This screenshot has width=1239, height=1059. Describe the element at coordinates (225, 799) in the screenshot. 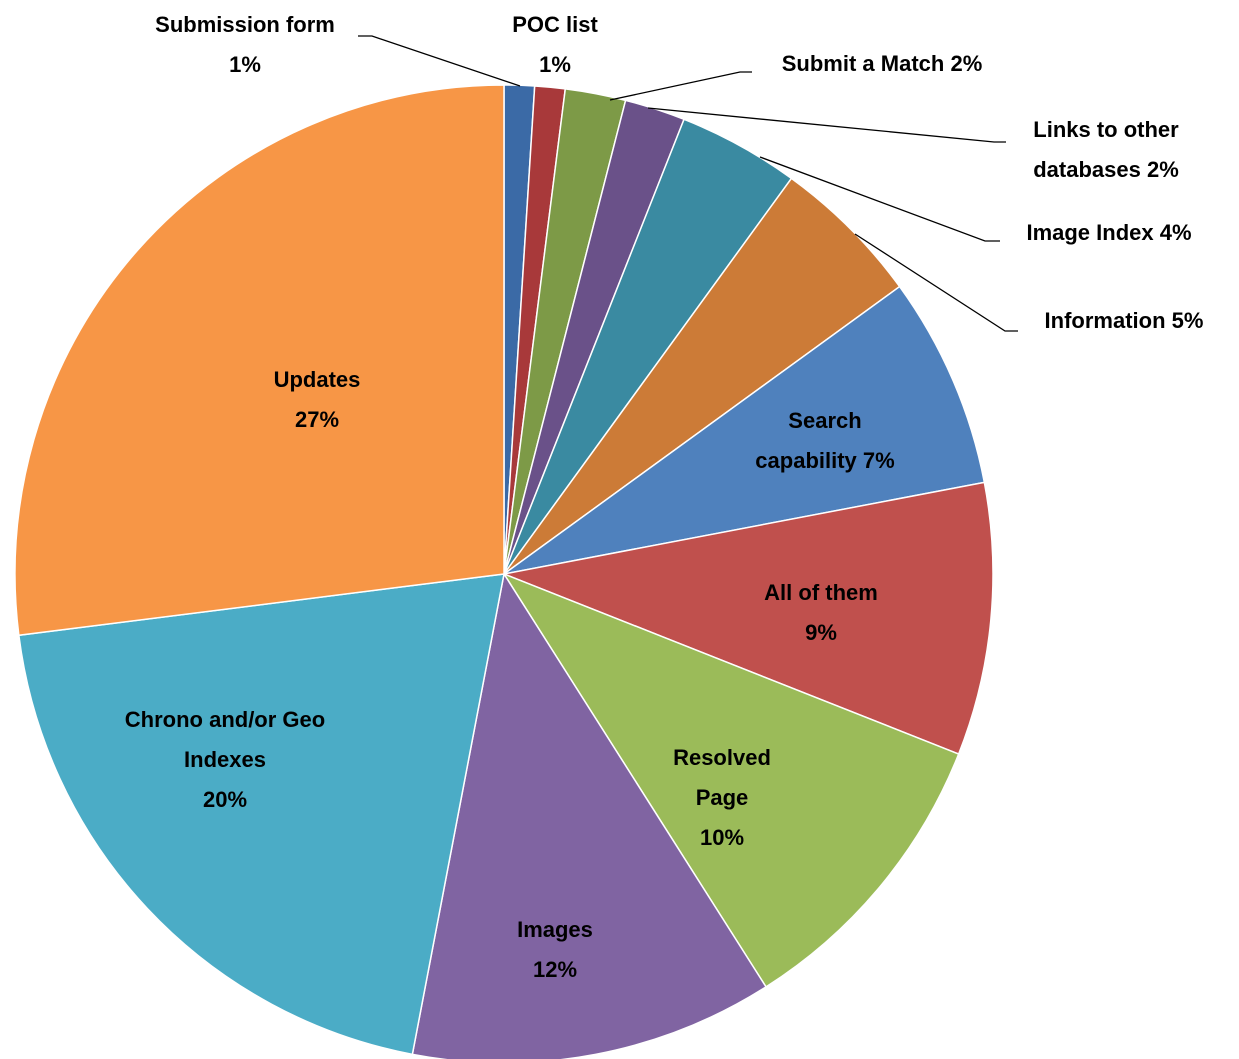

I see `slice-percent: 20%` at that location.